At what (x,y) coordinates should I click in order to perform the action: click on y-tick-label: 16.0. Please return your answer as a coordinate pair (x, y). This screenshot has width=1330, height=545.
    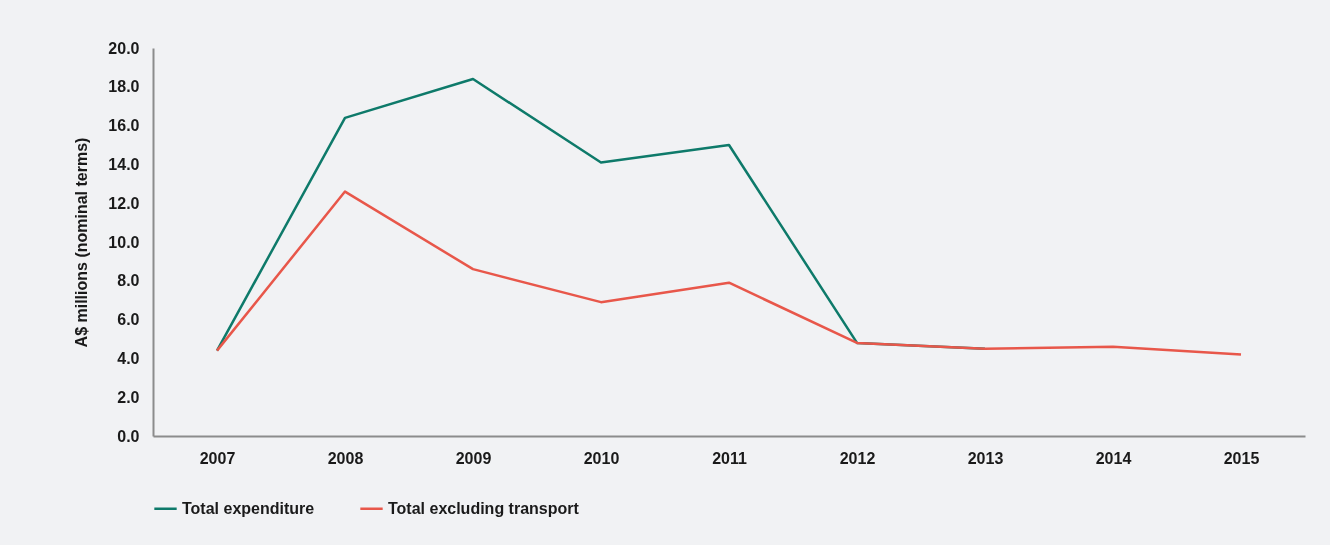
    Looking at the image, I should click on (124, 126).